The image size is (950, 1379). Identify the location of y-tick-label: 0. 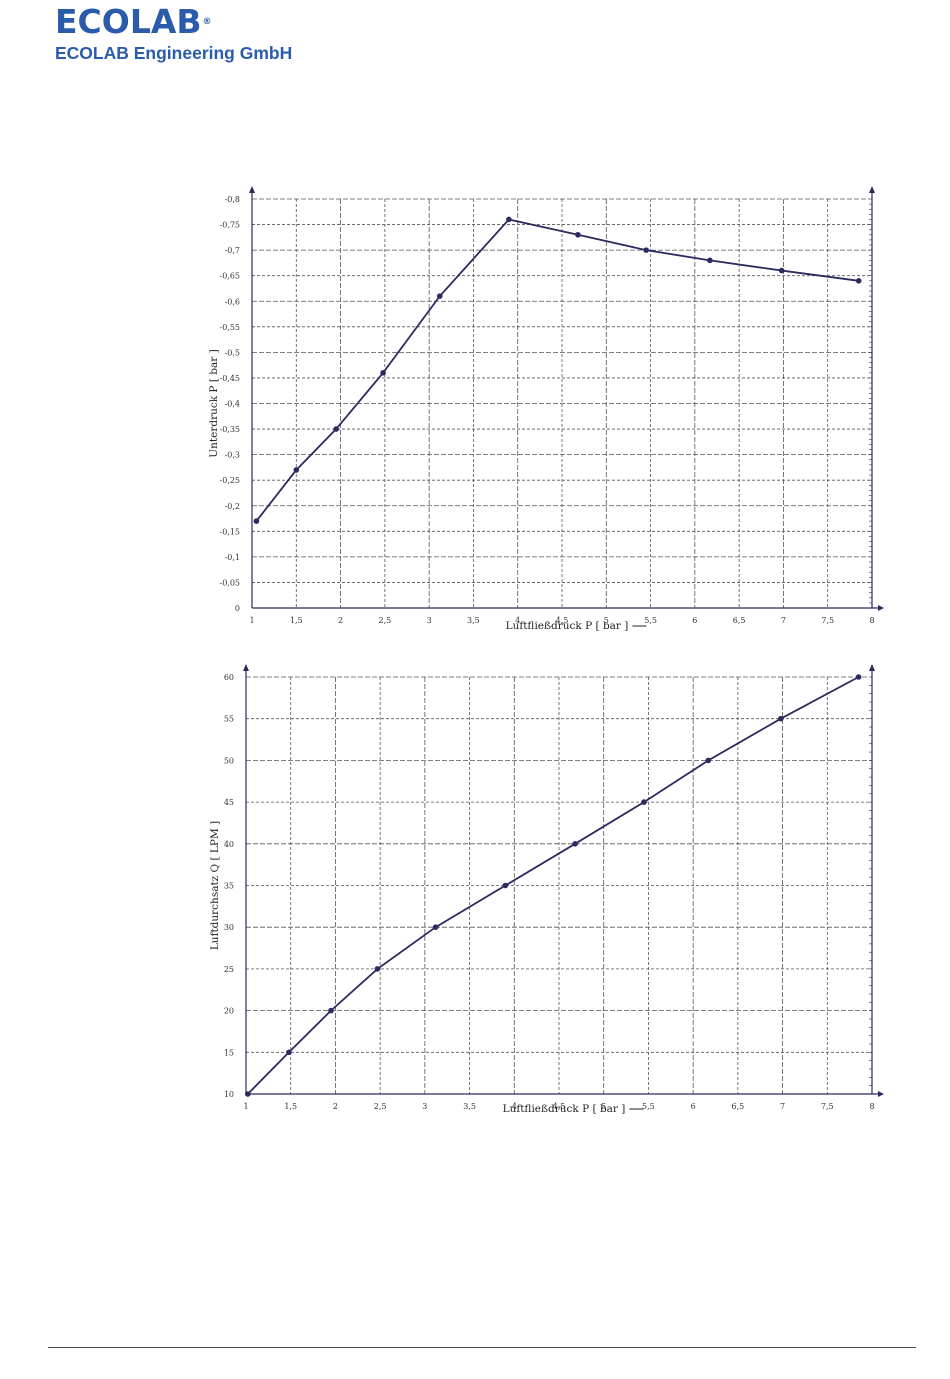
(237, 608).